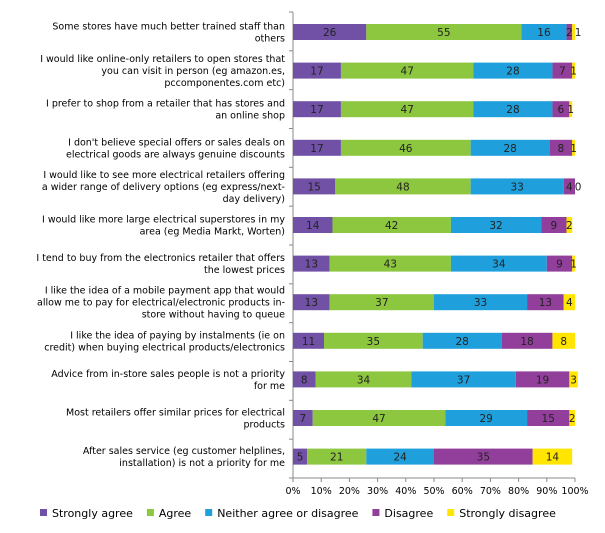 The width and height of the screenshot is (605, 533). I want to click on legend-label: Neither agree or disagree, so click(287, 513).